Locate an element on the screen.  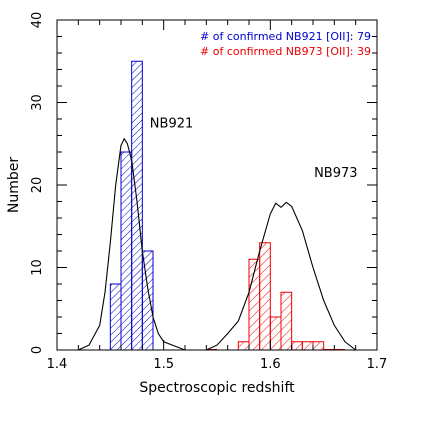
y-axis-label: Number is located at coordinates (14, 185).